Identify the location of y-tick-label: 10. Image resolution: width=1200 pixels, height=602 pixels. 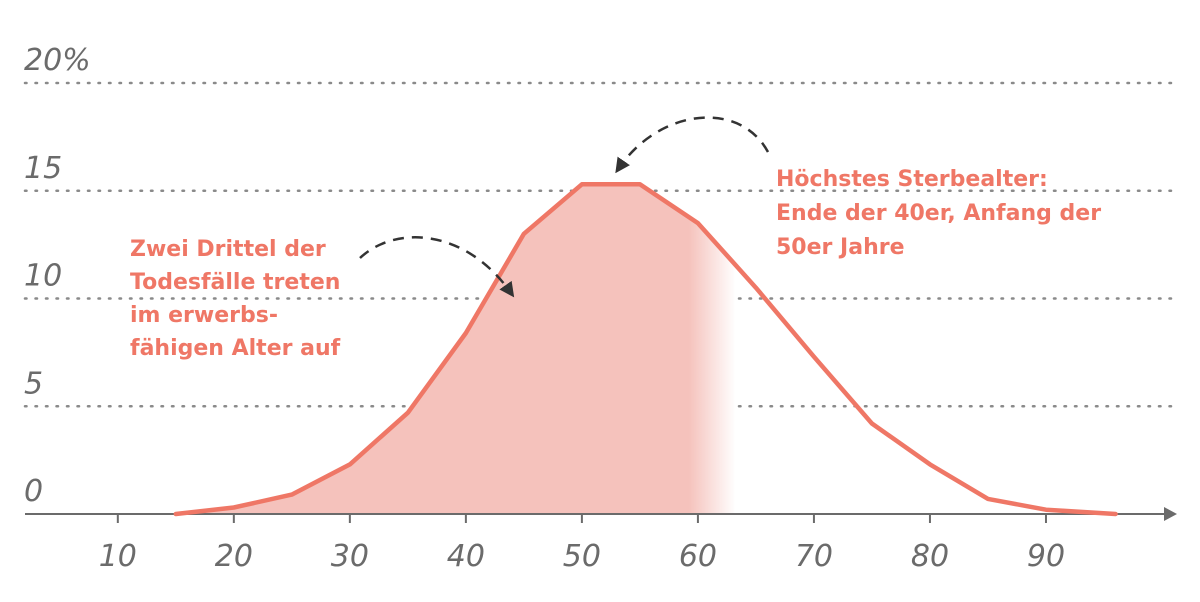
(43, 276).